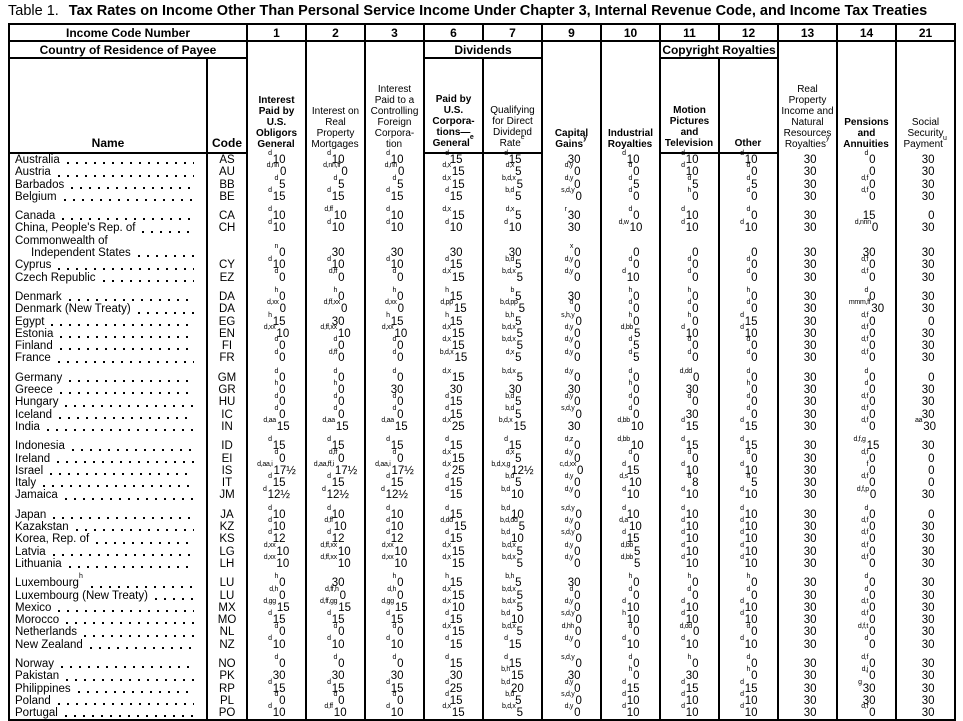  I want to click on country-code-cell: DA, so click(227, 297).